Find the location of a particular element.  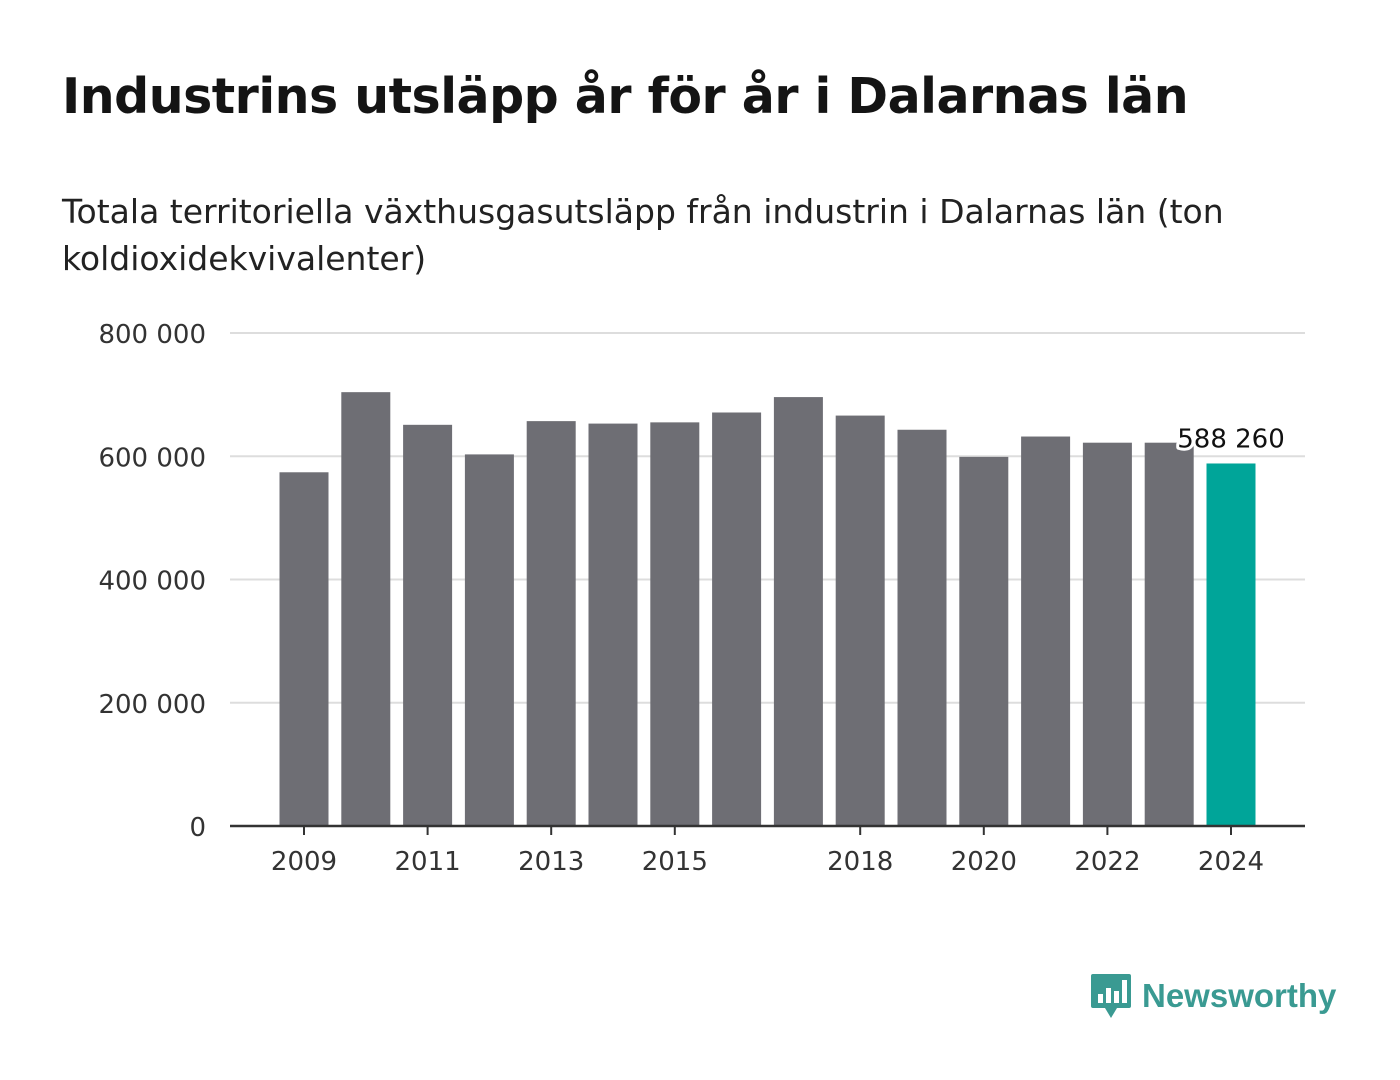

y-tick-label: 200 000 is located at coordinates (152, 705).